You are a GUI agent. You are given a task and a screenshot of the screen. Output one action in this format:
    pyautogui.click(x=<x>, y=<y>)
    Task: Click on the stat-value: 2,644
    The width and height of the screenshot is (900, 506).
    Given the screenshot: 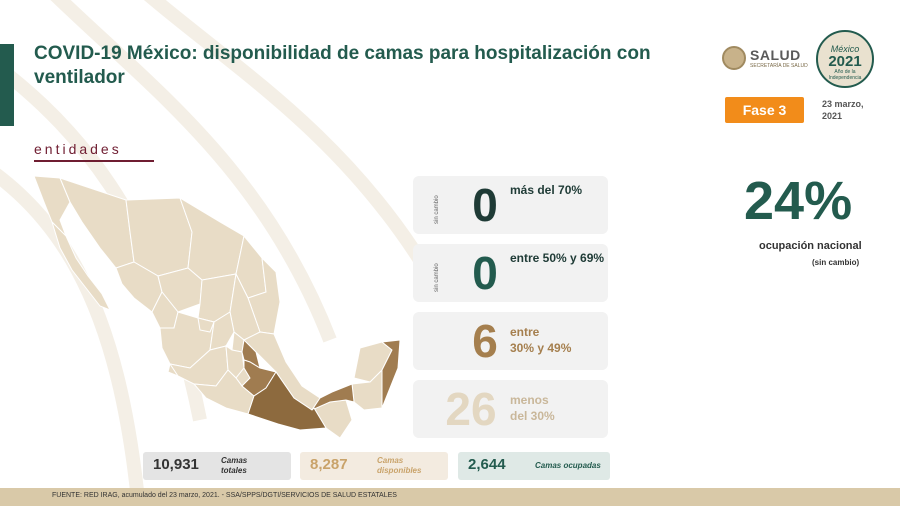 What is the action you would take?
    pyautogui.click(x=487, y=464)
    